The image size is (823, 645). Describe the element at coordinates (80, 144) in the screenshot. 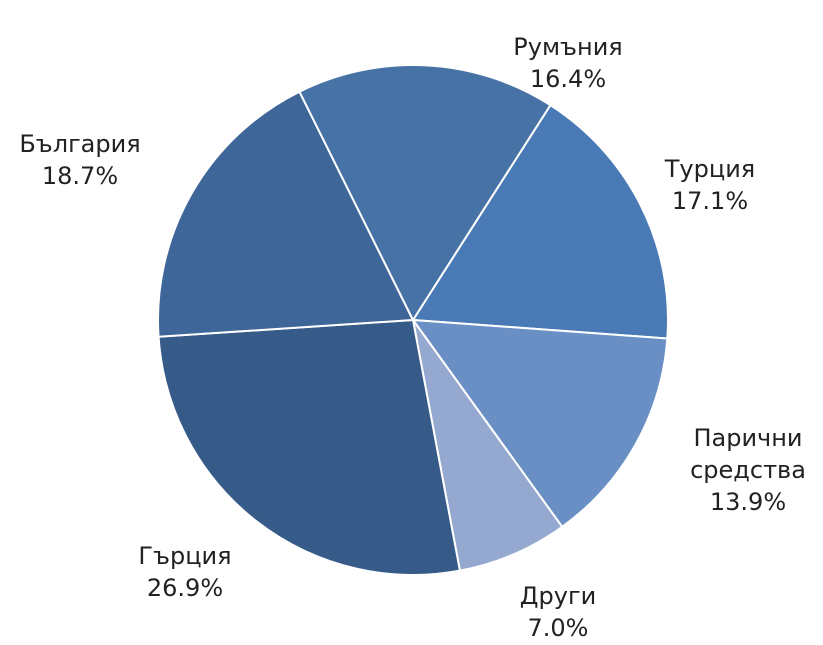

I see `category-label: България` at that location.